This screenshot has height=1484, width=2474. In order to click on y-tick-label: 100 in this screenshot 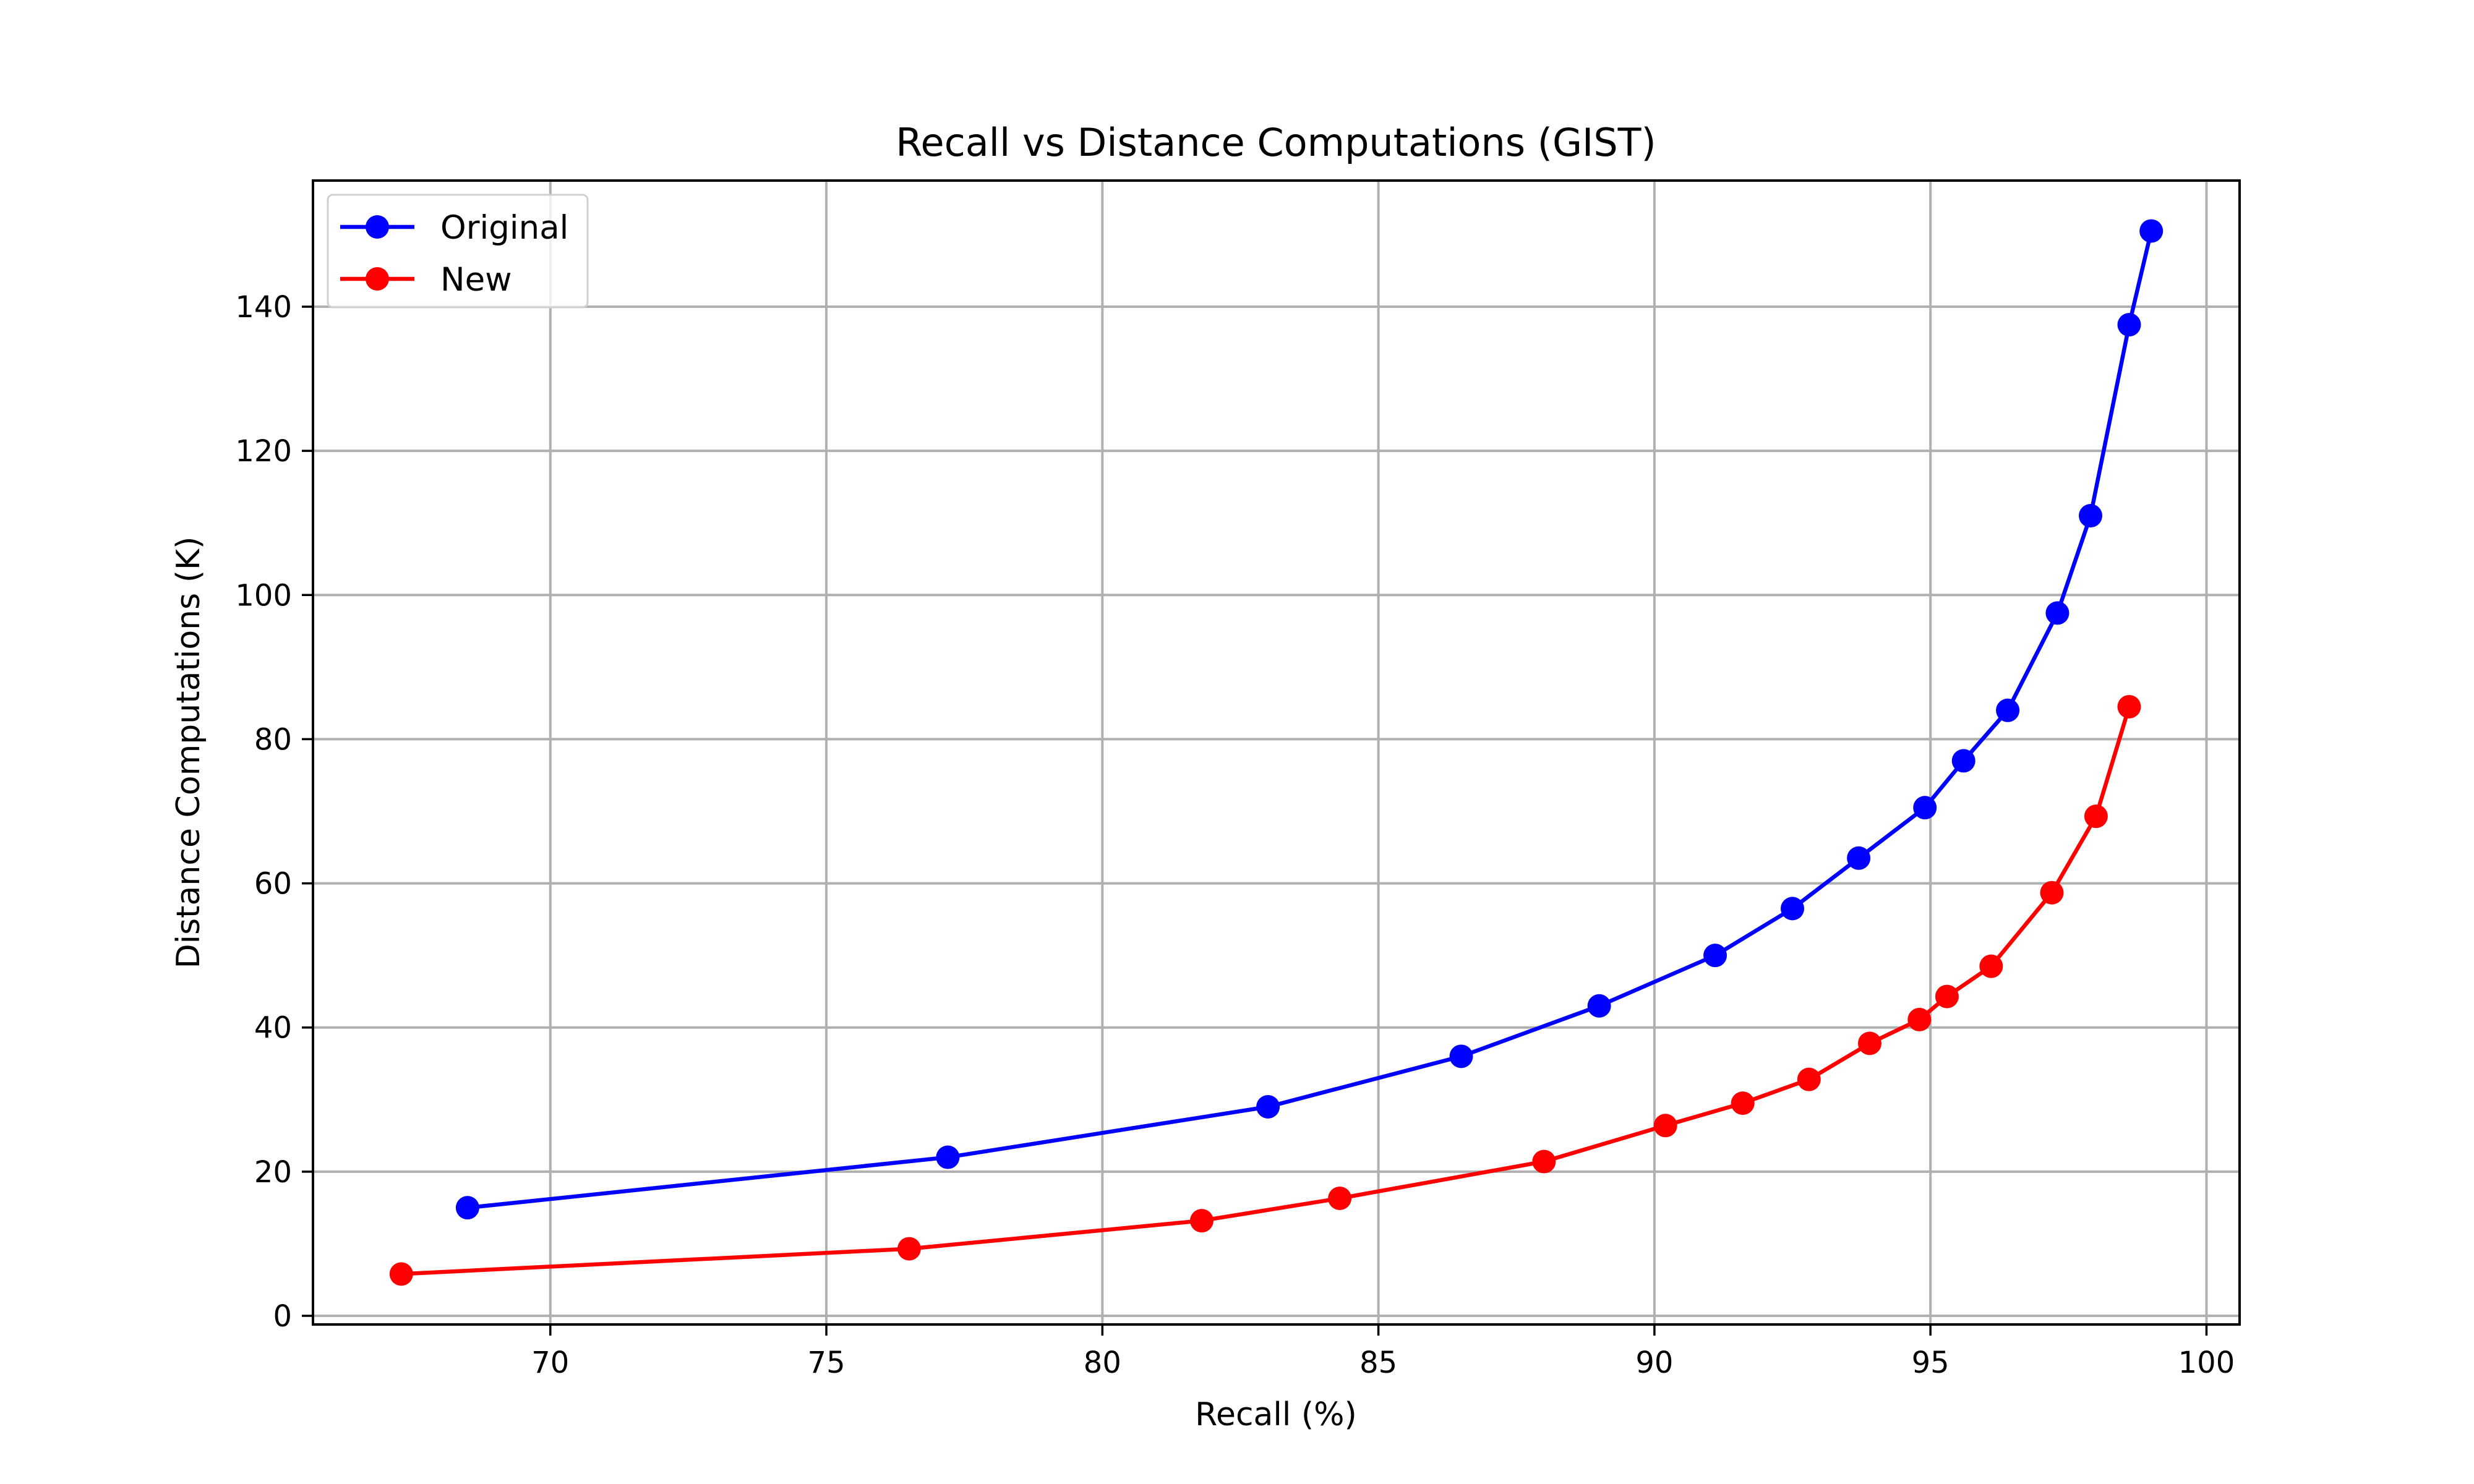, I will do `click(263, 595)`.